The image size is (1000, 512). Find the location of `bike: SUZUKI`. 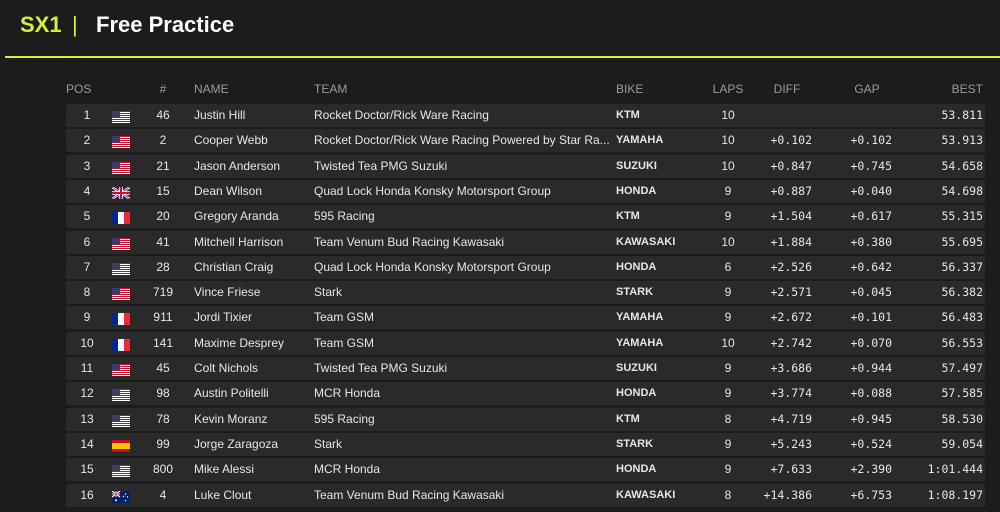

bike: SUZUKI is located at coordinates (636, 165).